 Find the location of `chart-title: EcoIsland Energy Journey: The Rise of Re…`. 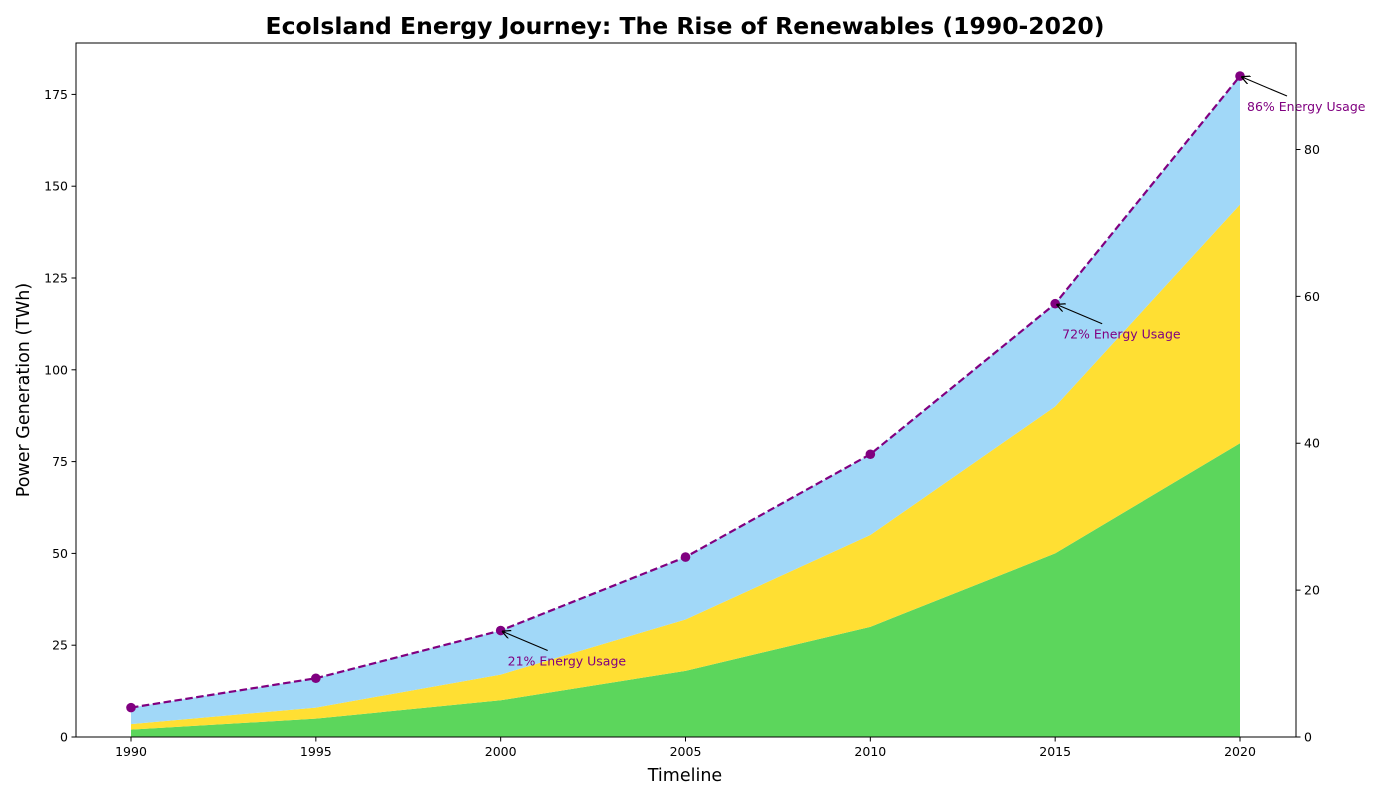

chart-title: EcoIsland Energy Journey: The Rise of Re… is located at coordinates (685, 26).